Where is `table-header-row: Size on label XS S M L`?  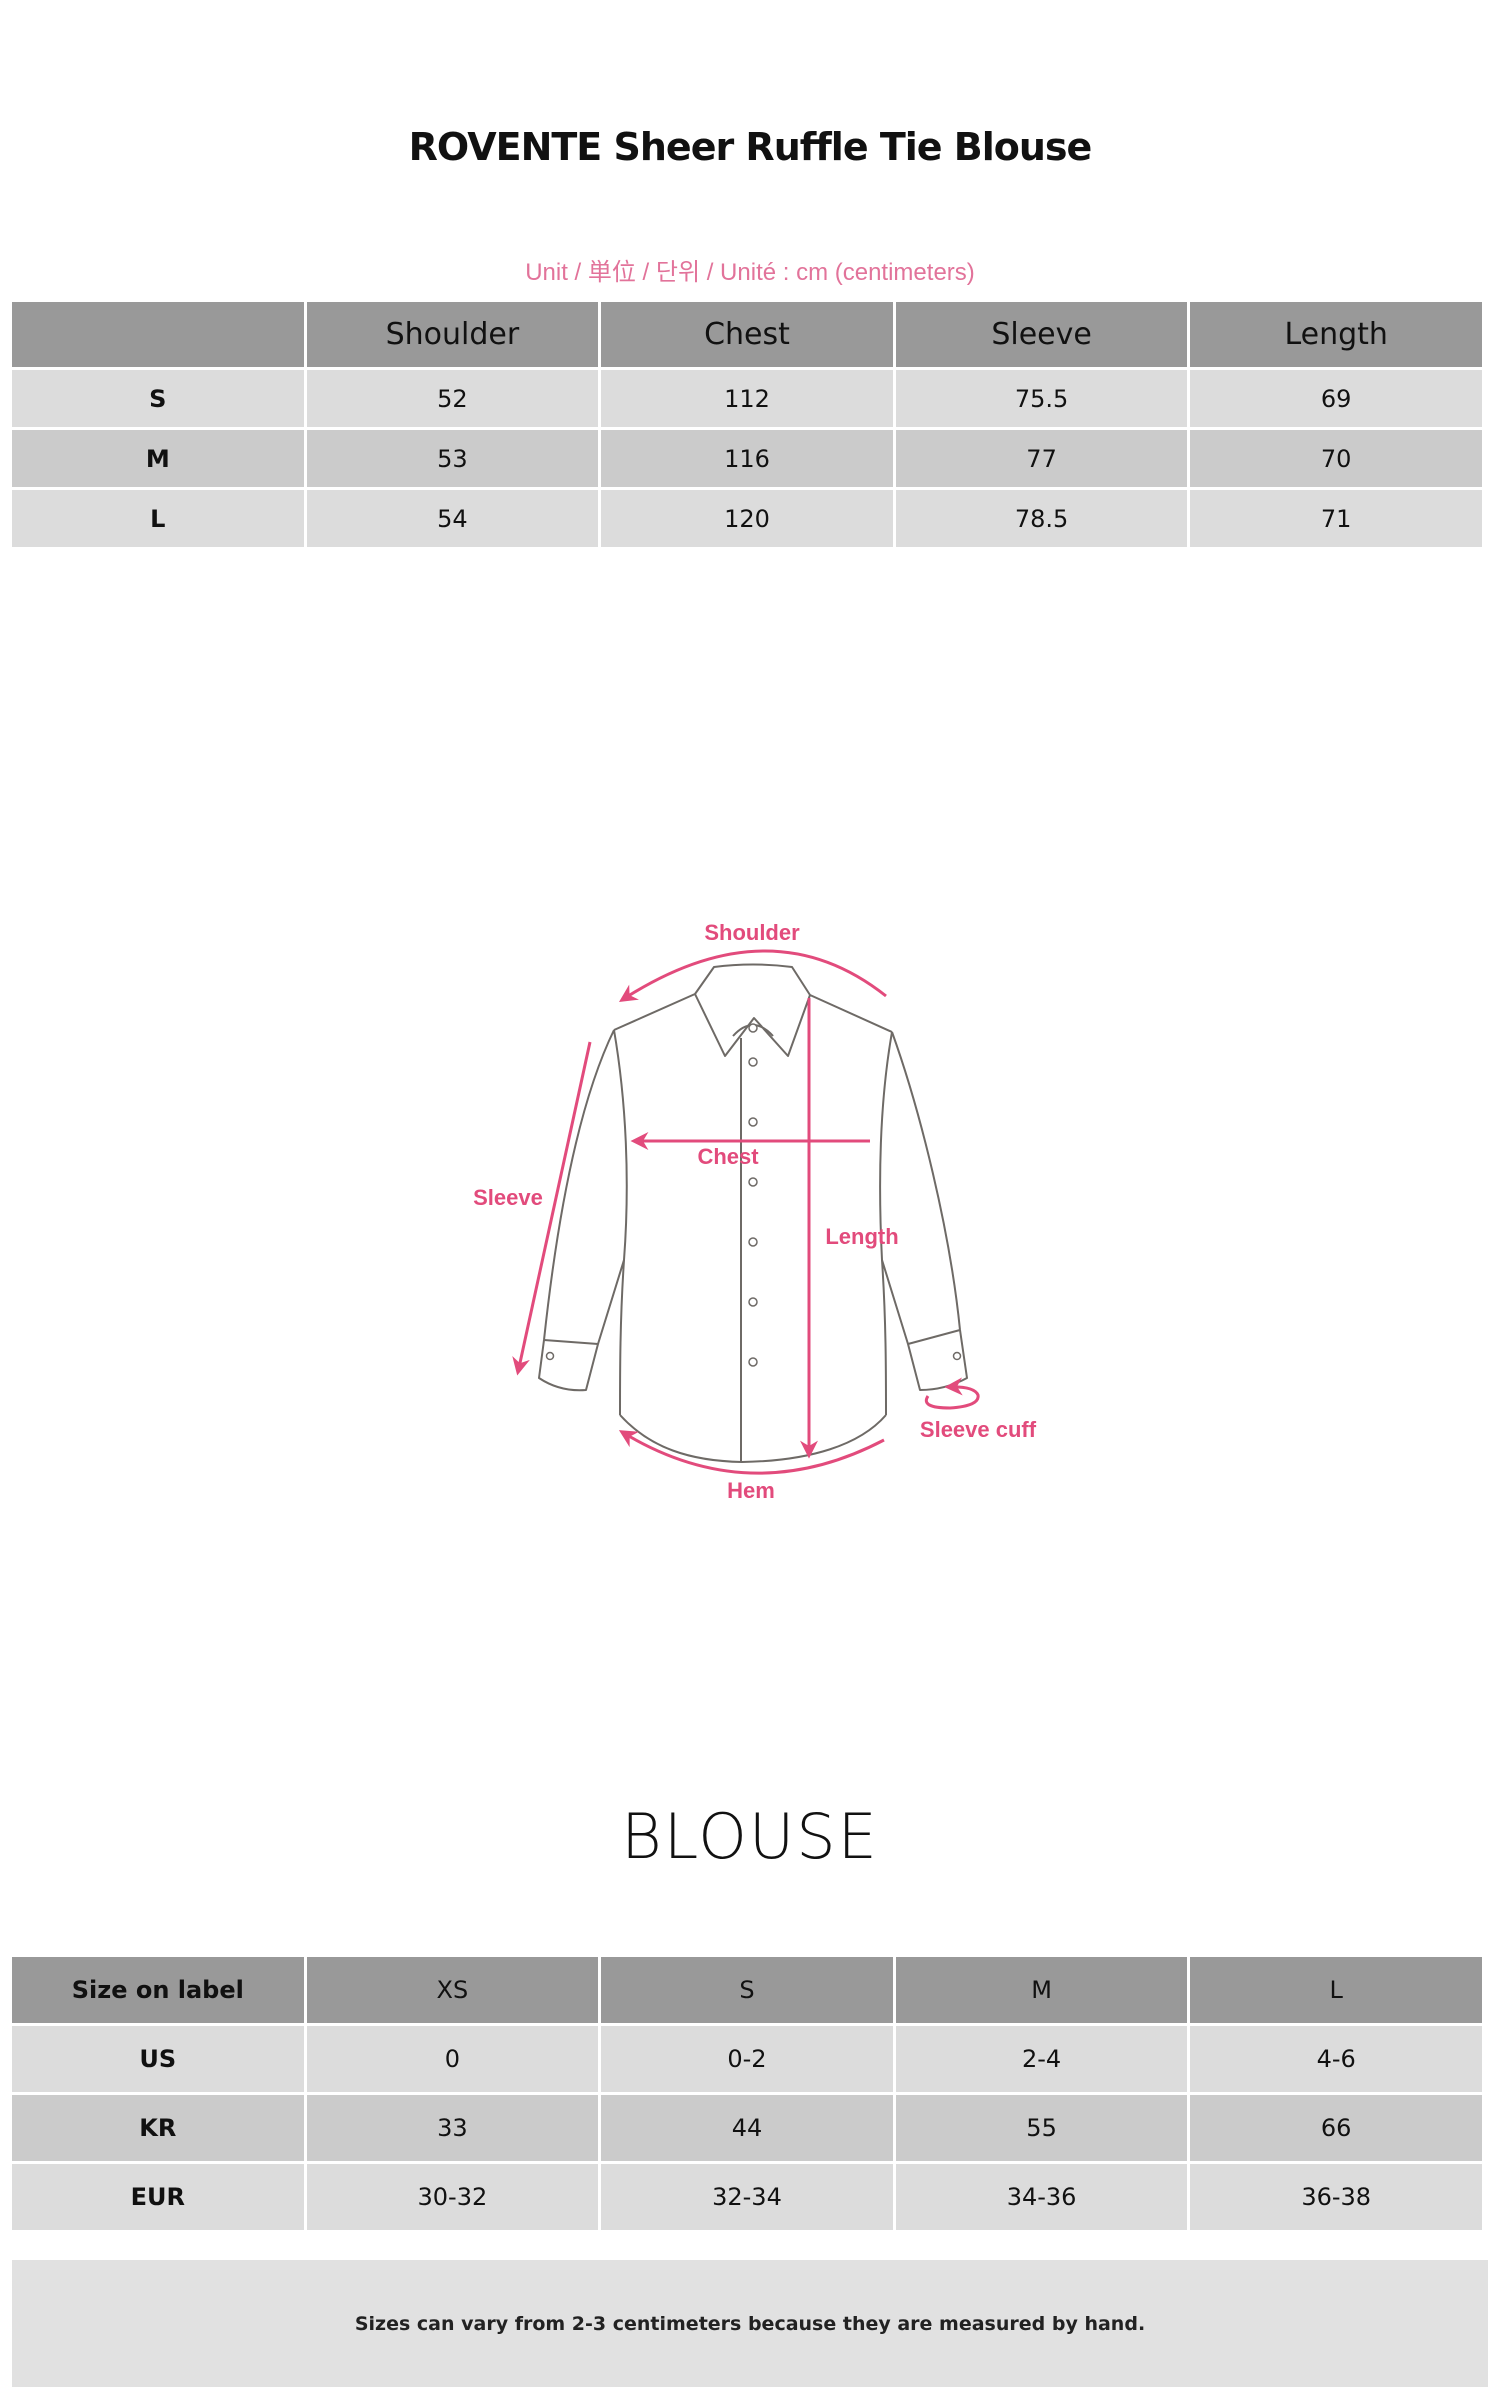 table-header-row: Size on label XS S M L is located at coordinates (747, 1990).